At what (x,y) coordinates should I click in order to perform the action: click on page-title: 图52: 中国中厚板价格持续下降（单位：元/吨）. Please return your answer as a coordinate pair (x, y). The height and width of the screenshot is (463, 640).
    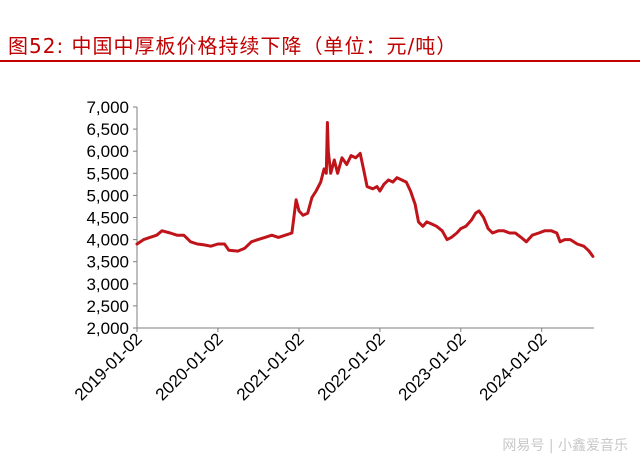
    Looking at the image, I should click on (233, 46).